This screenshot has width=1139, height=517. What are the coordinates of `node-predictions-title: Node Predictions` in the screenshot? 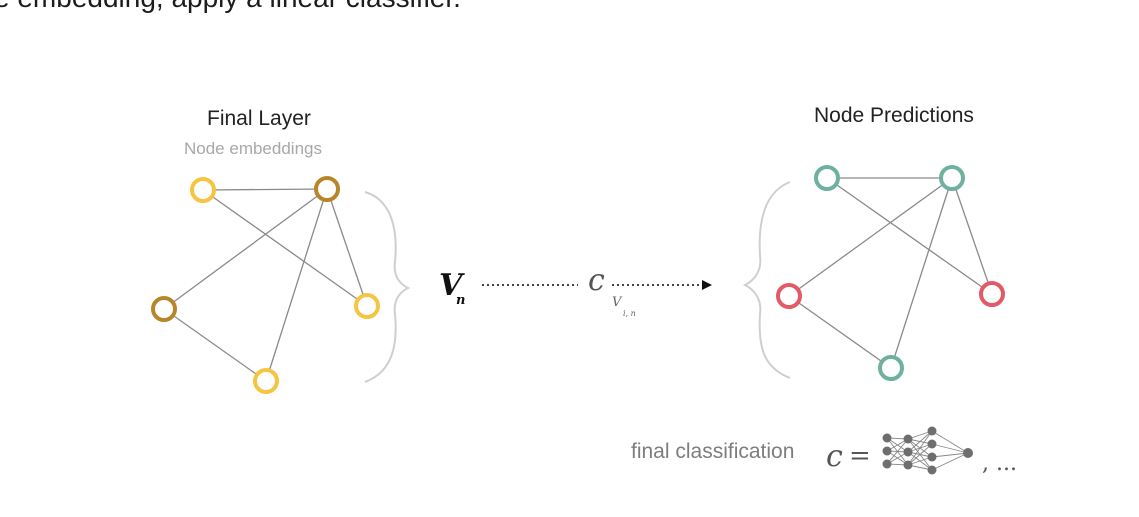 It's located at (894, 115).